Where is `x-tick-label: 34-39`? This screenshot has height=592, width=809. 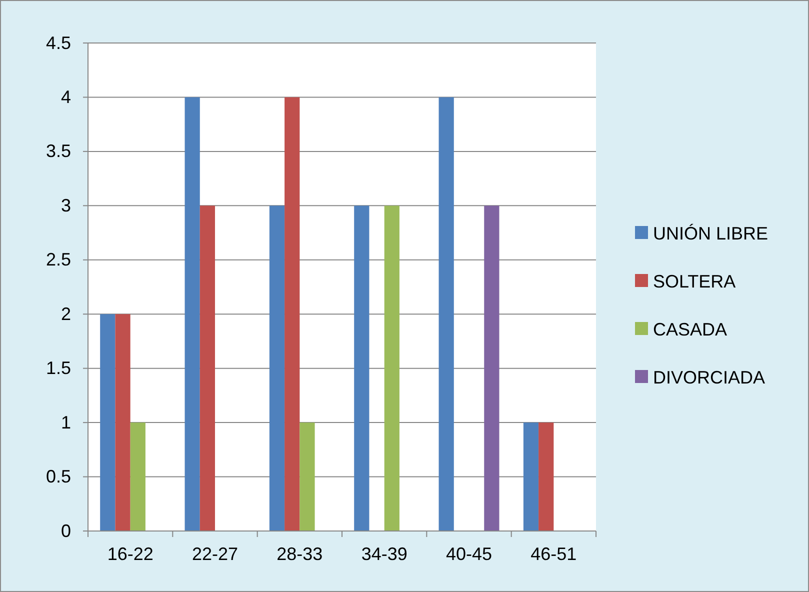
x-tick-label: 34-39 is located at coordinates (384, 554).